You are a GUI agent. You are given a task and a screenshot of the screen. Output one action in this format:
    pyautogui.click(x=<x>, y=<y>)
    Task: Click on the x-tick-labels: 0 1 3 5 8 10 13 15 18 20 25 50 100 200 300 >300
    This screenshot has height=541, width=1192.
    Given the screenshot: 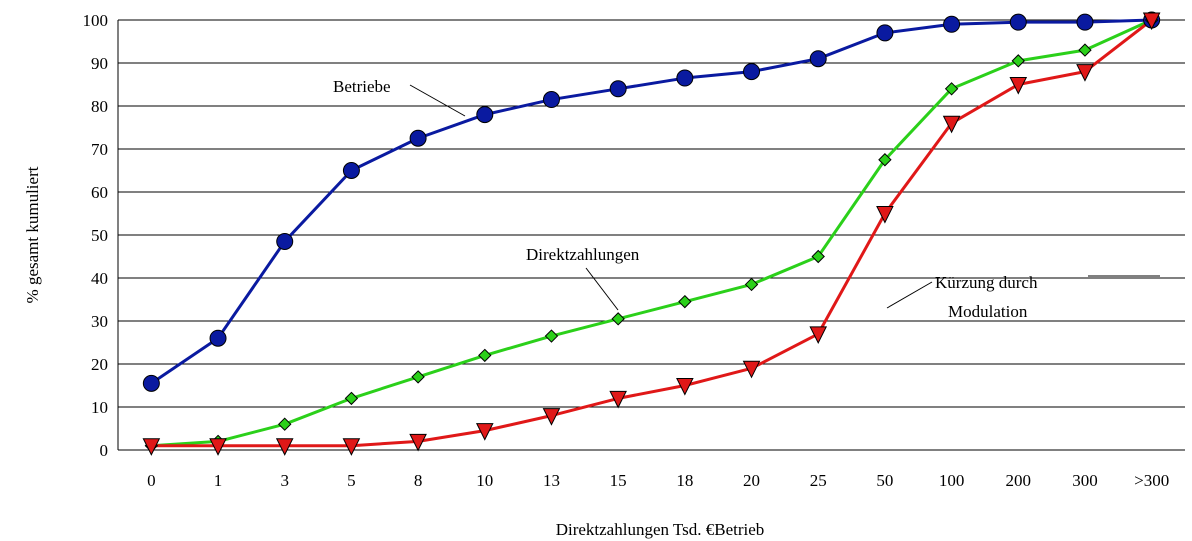 What is the action you would take?
    pyautogui.click(x=658, y=480)
    